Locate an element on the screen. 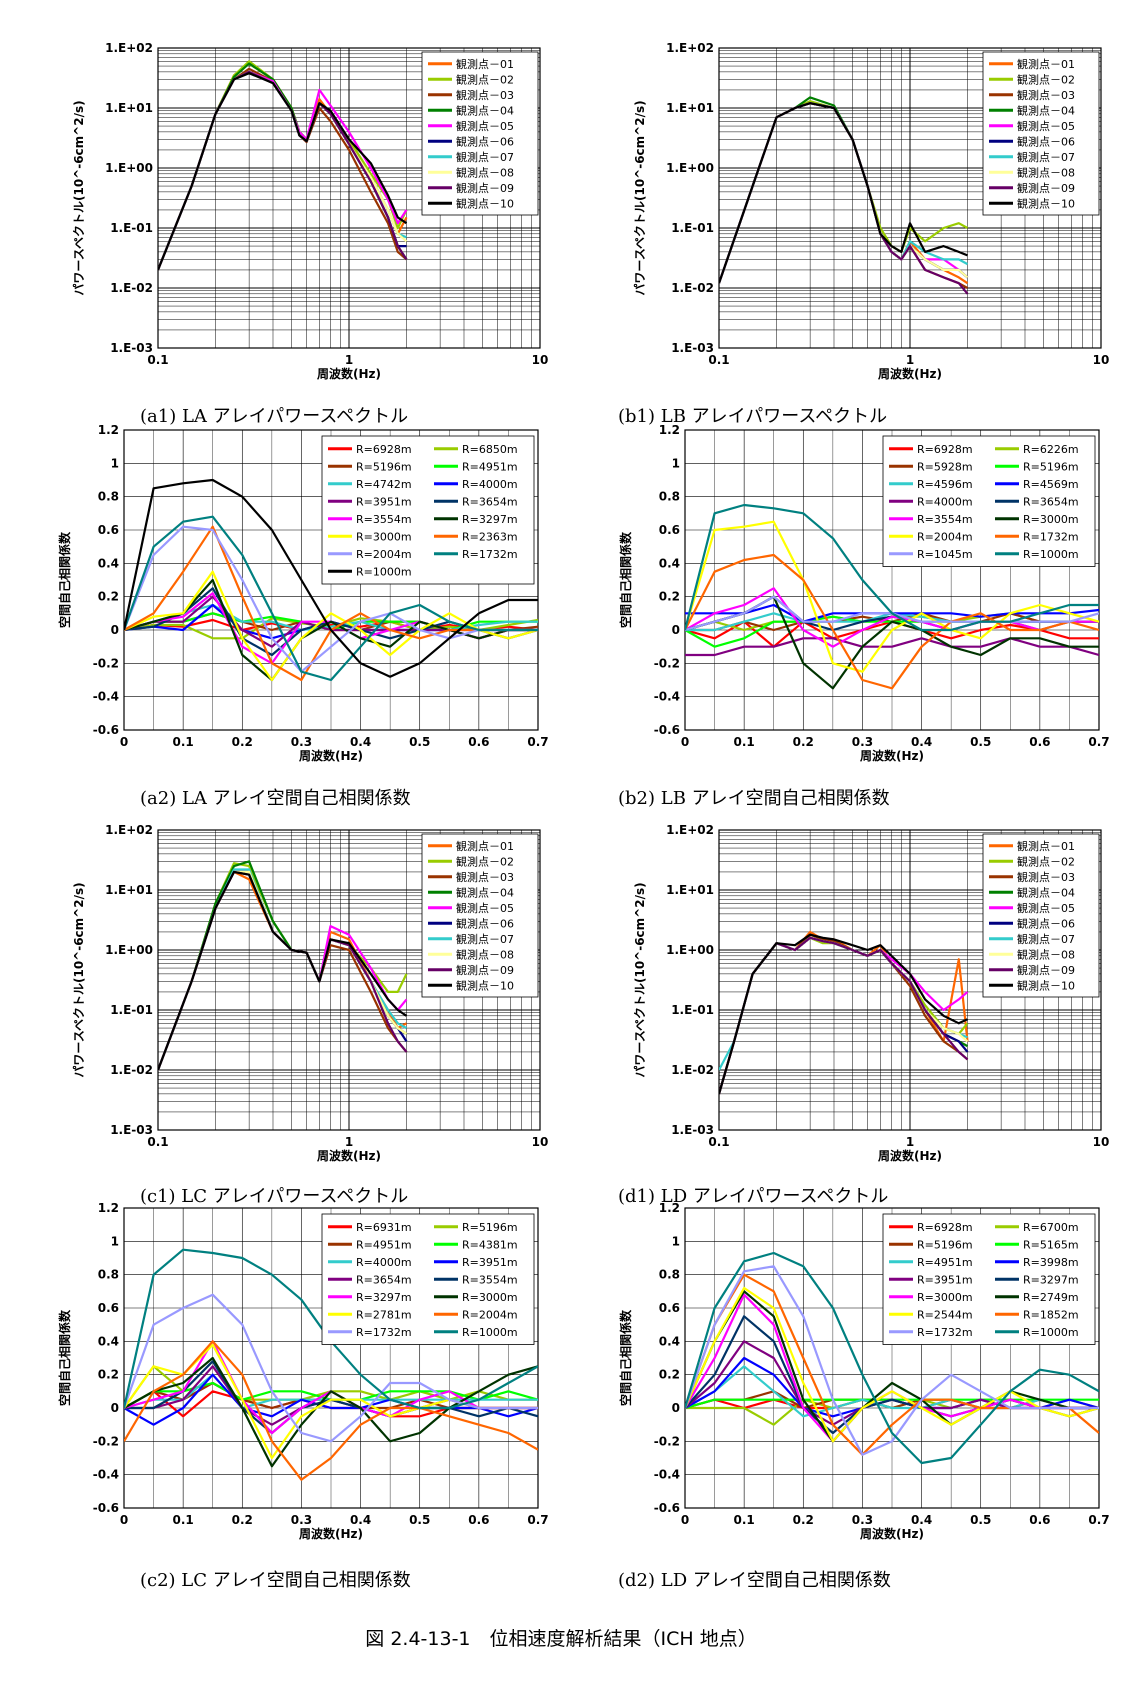 The image size is (1122, 1683). y-tick-label: 0.6 is located at coordinates (669, 1308).